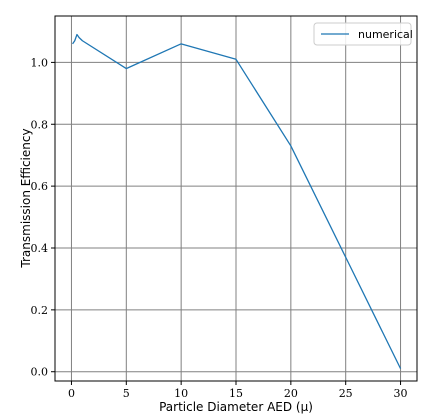  What do you see at coordinates (346, 393) in the screenshot?
I see `x-tick-label-5: 25` at bounding box center [346, 393].